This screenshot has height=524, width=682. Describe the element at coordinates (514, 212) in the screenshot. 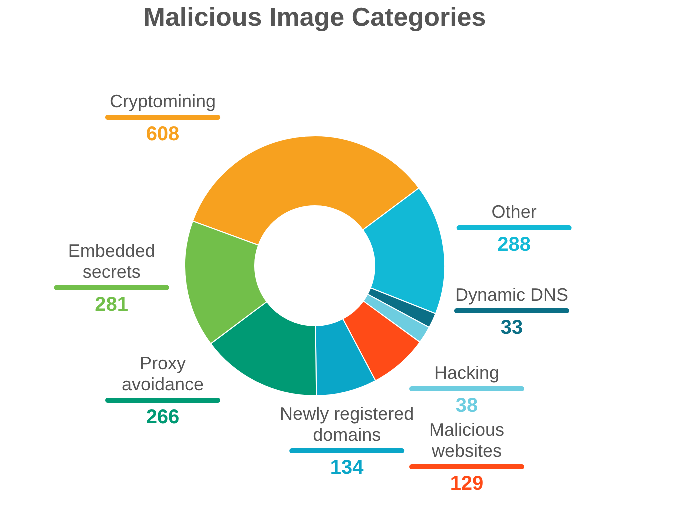

I see `slice-label: Other` at that location.